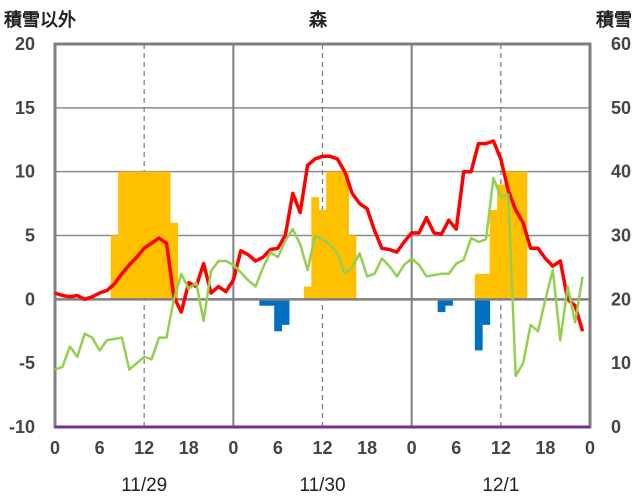 The width and height of the screenshot is (636, 501). I want to click on y-left-tick-label: 5, so click(30, 236).